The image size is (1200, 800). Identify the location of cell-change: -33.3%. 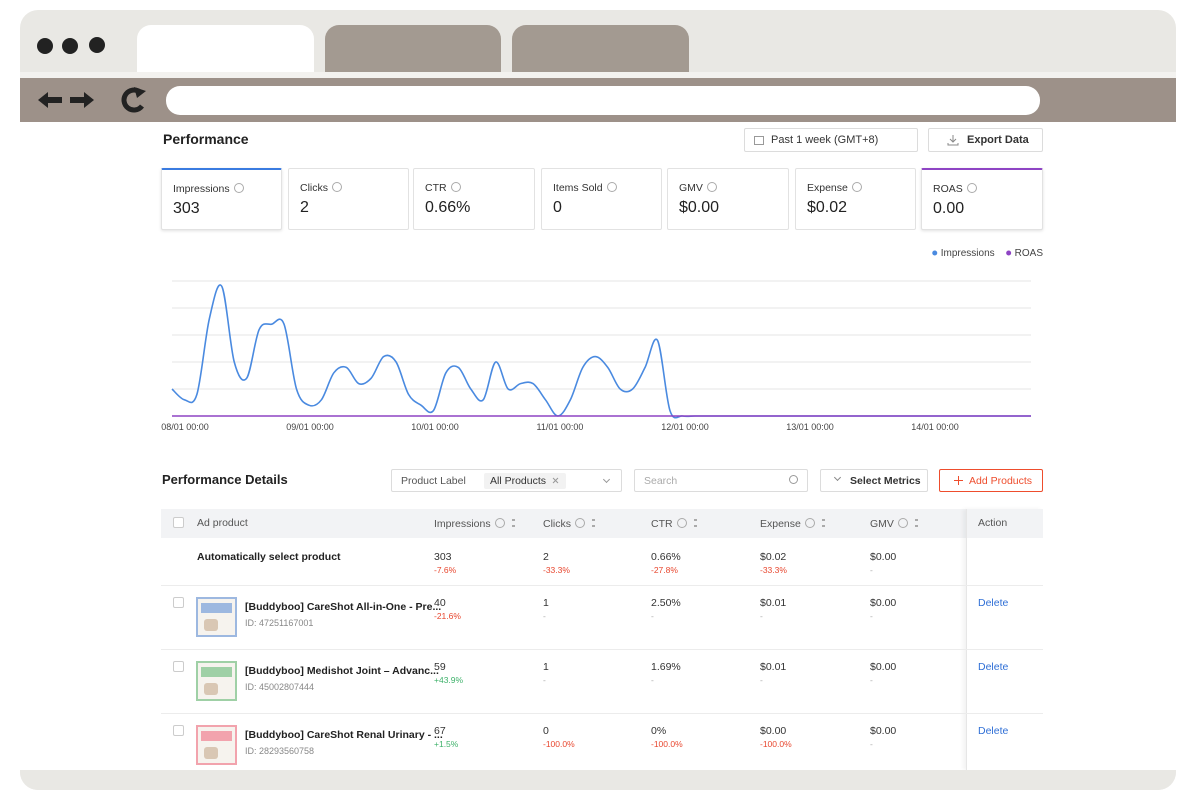
(773, 570).